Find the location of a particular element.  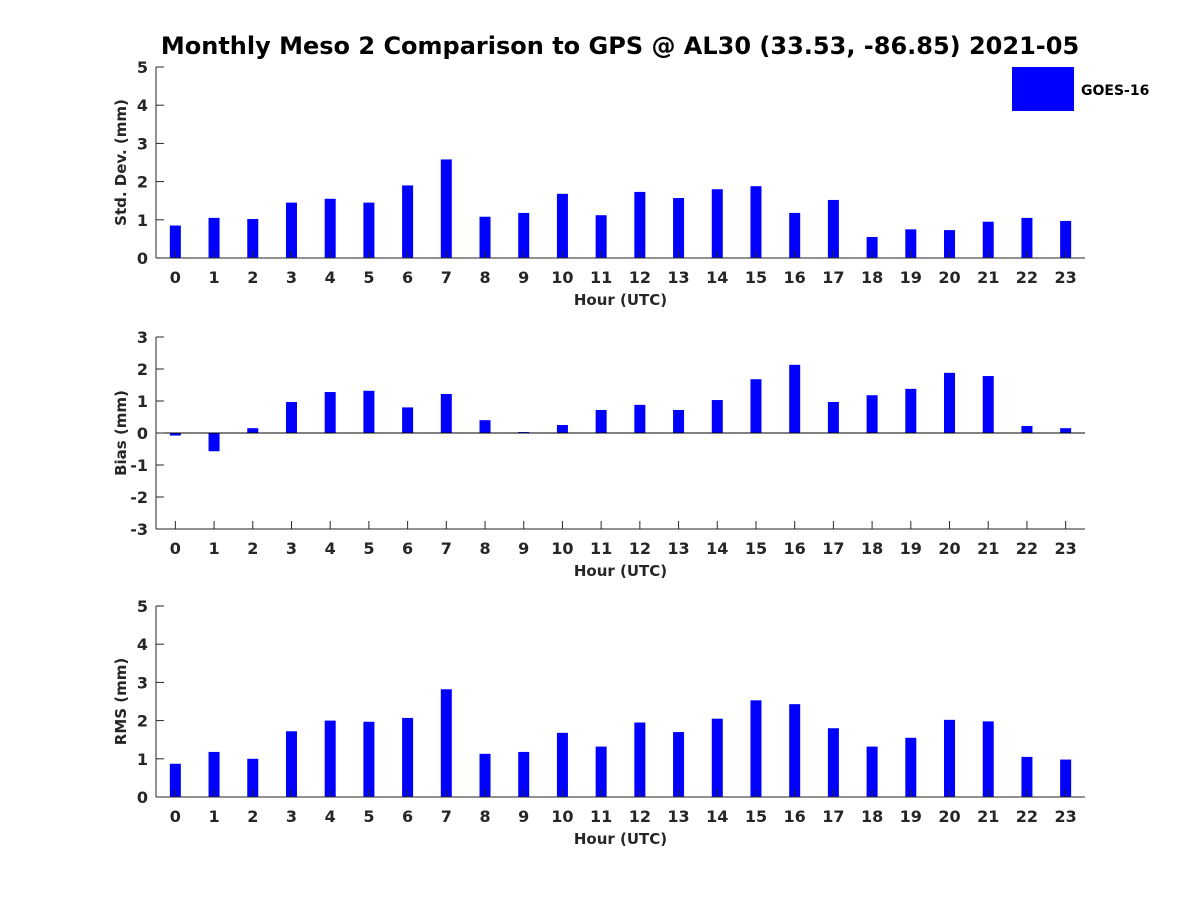

x-tick-label: 12 is located at coordinates (640, 548).